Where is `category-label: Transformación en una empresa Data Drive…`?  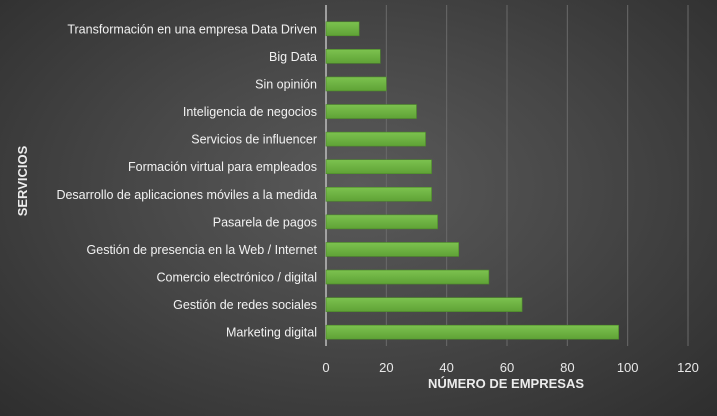
category-label: Transformación en una empresa Data Drive… is located at coordinates (192, 29).